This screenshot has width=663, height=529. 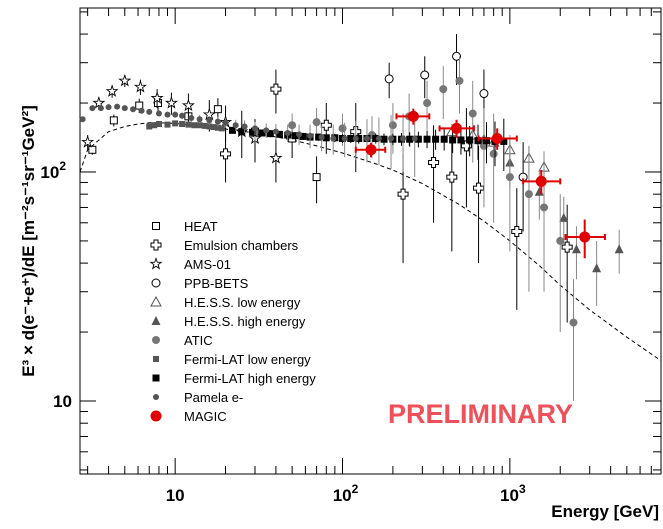 I want to click on y-tick-labels: 10 102, so click(x=56, y=285).